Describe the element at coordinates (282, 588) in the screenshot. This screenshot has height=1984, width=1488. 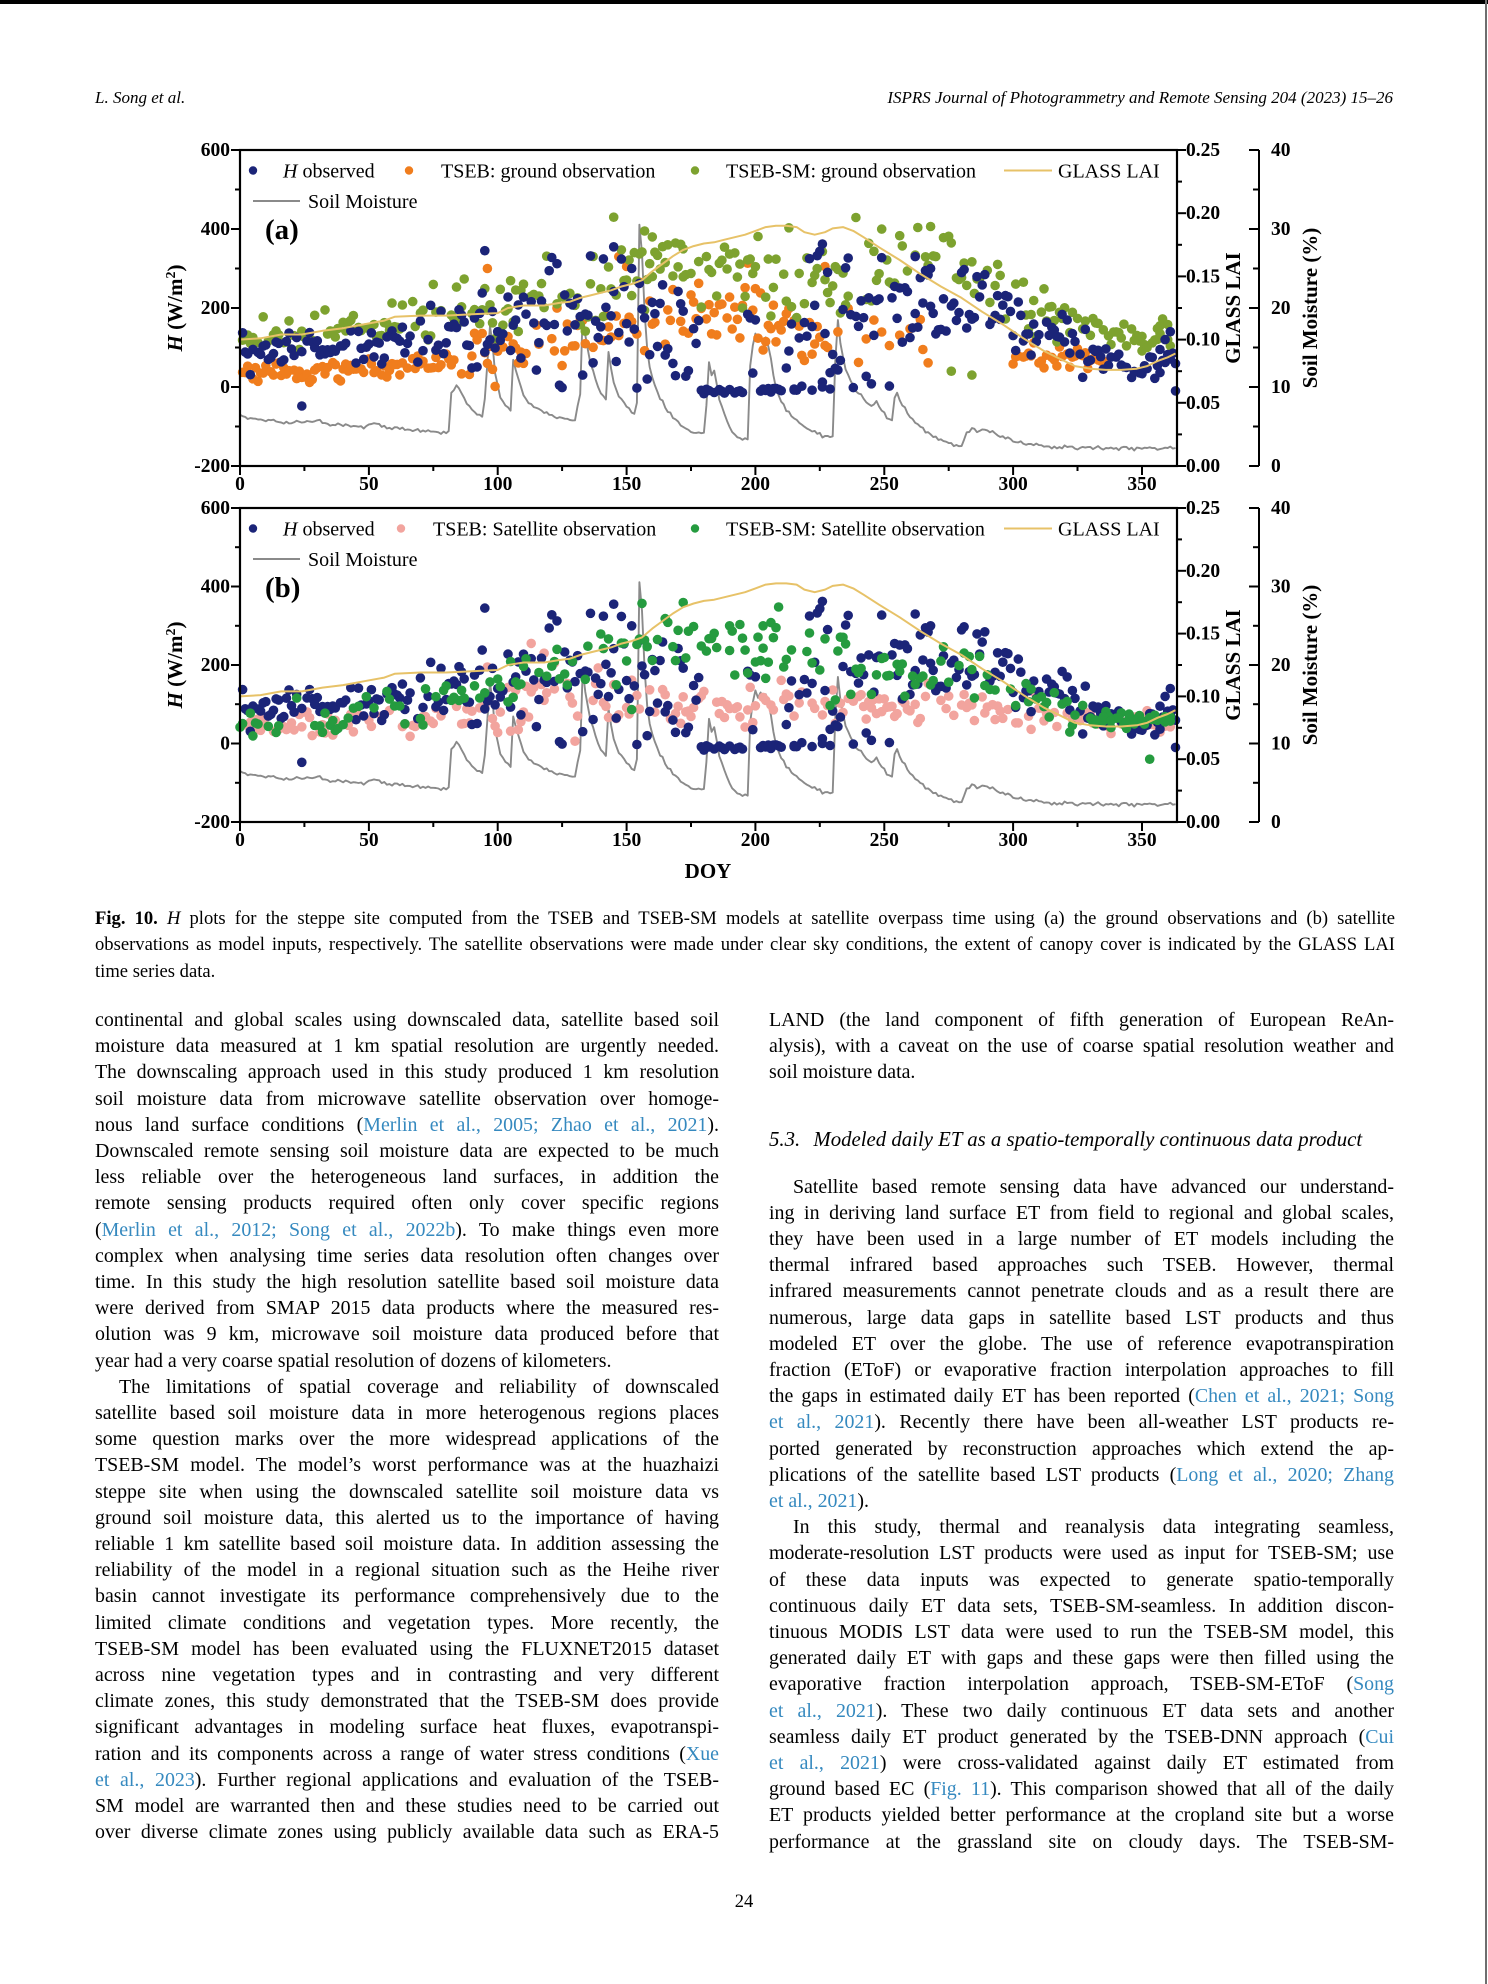
I see `svg-text: (b)` at that location.